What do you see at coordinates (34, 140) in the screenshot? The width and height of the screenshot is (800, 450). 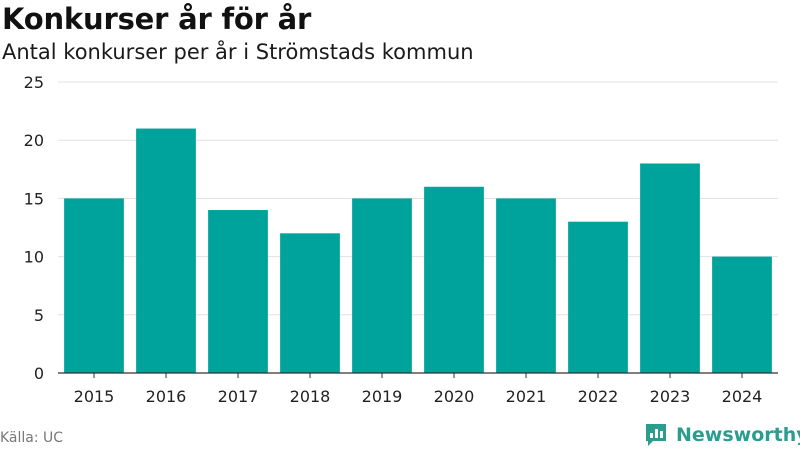 I see `y-tick-label: 20` at bounding box center [34, 140].